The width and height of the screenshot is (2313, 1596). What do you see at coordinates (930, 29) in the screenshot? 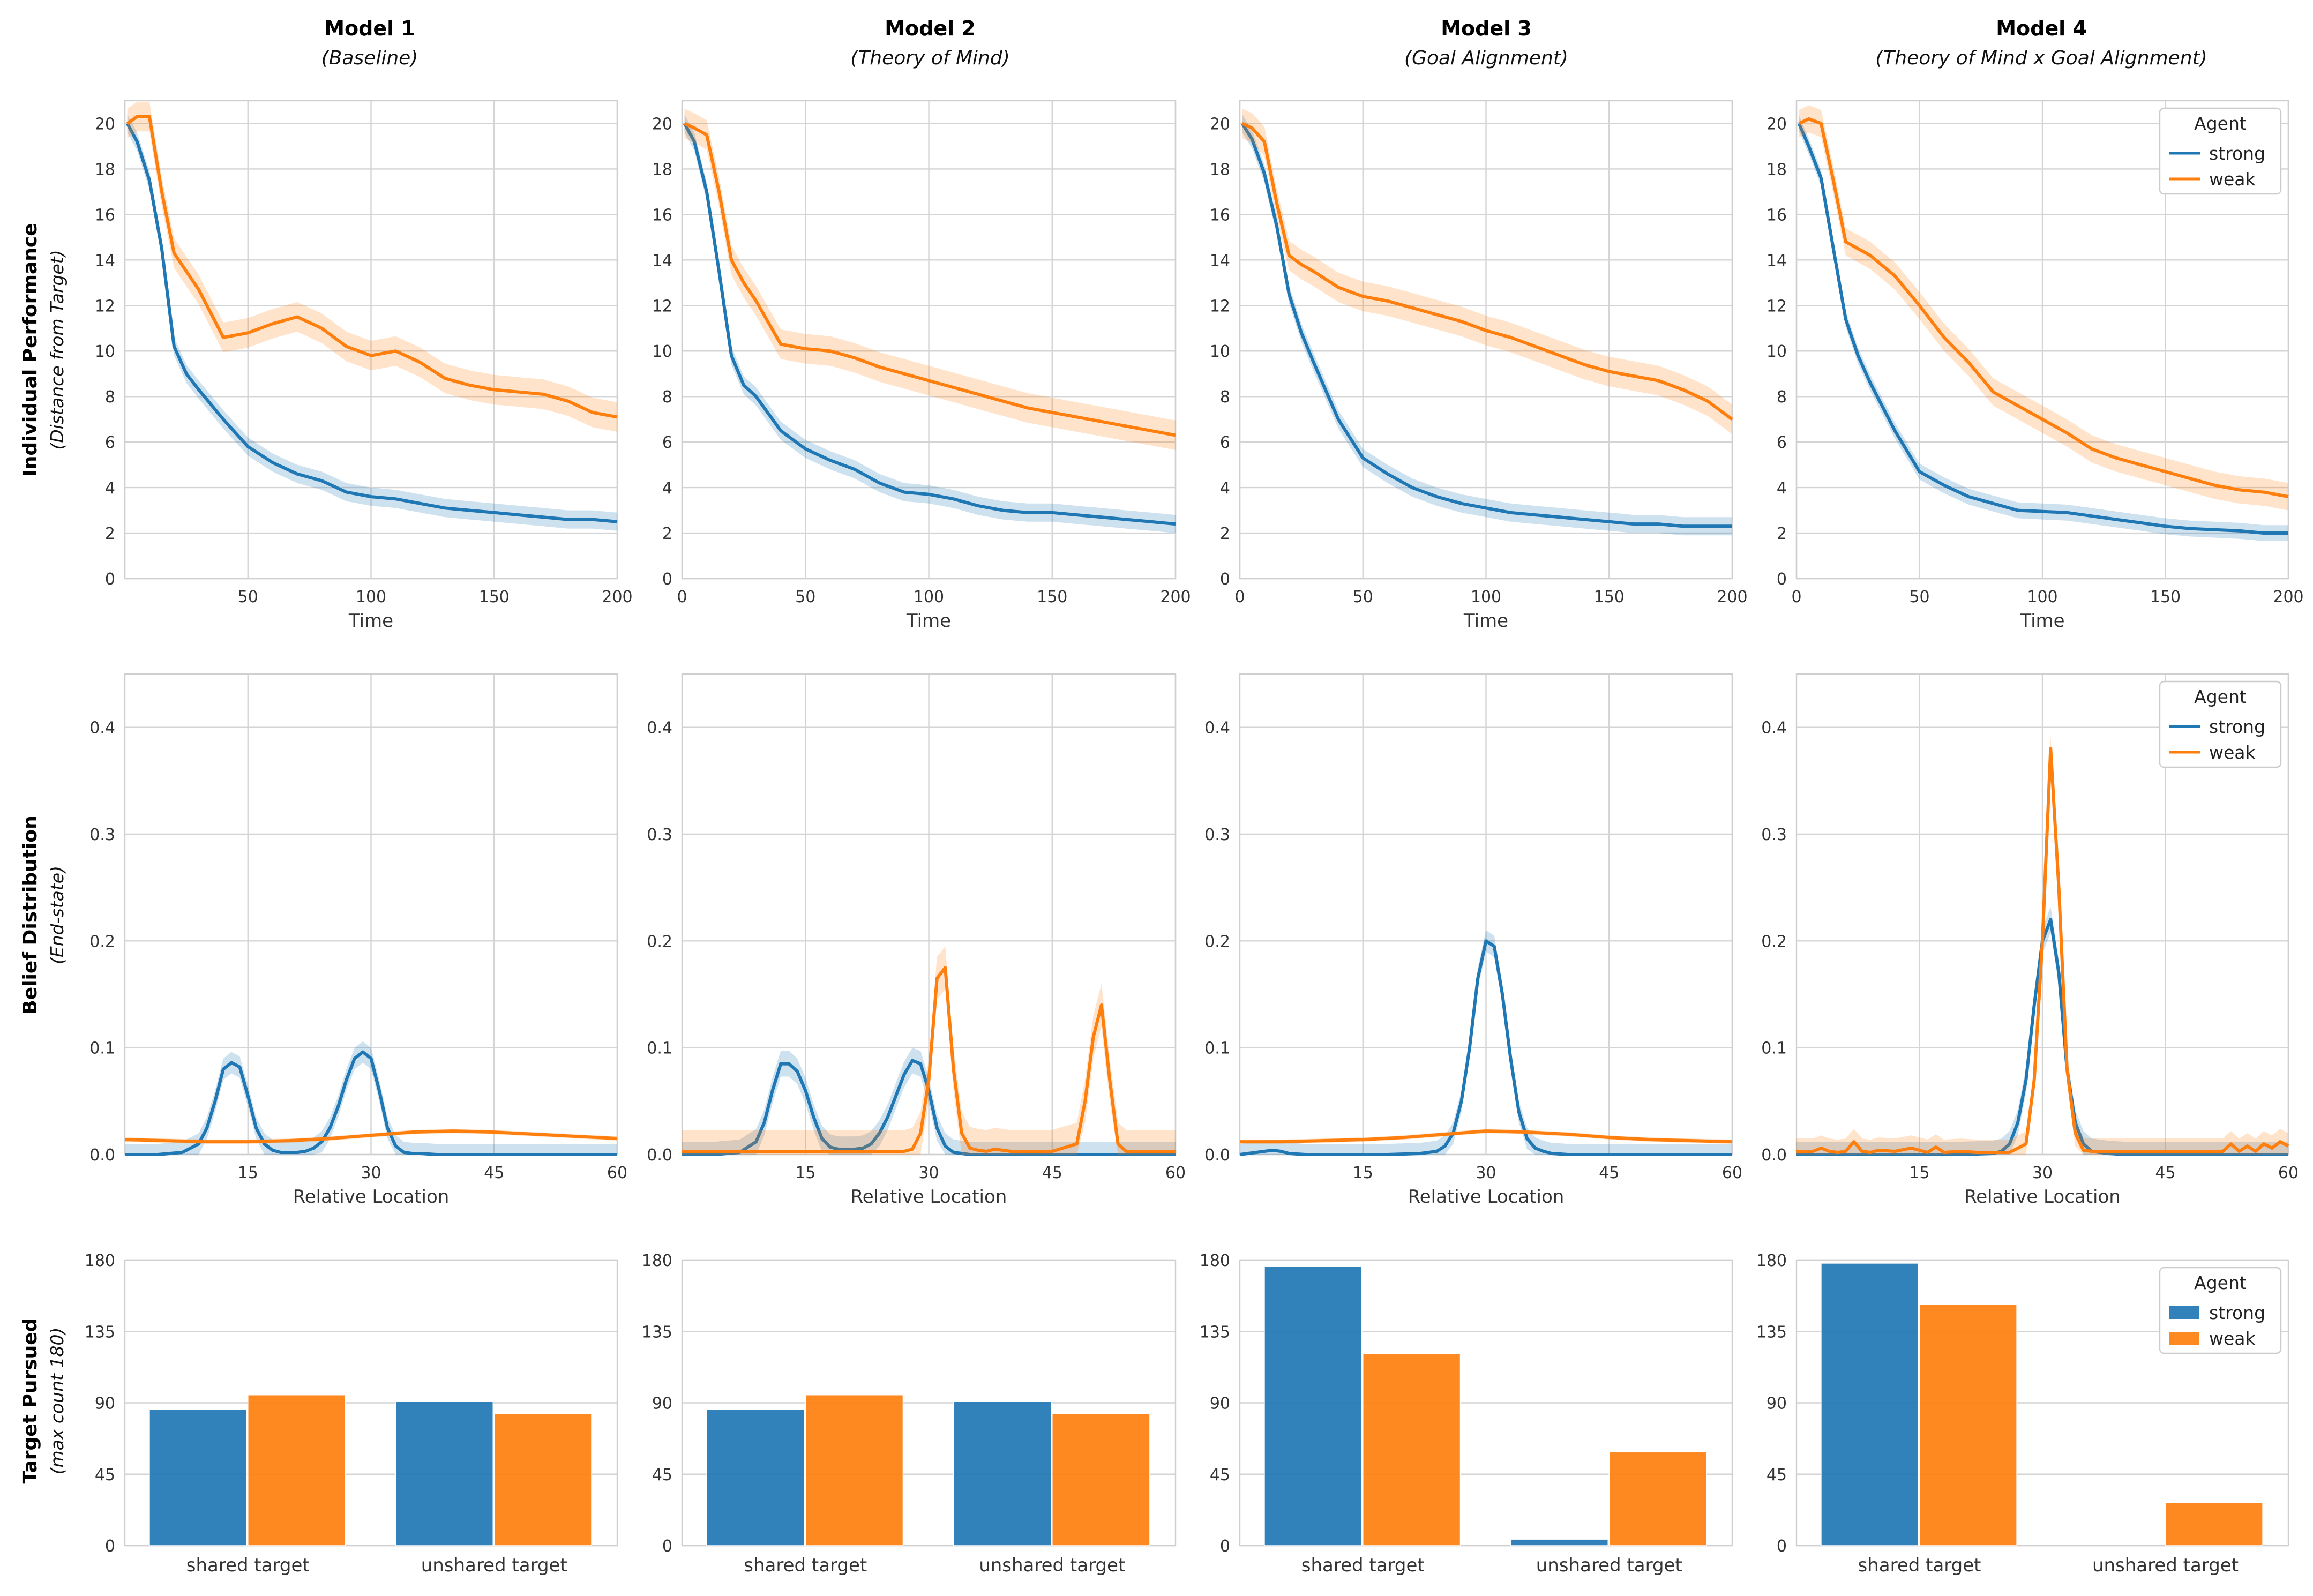
I see `col-title-2: Model 2` at bounding box center [930, 29].